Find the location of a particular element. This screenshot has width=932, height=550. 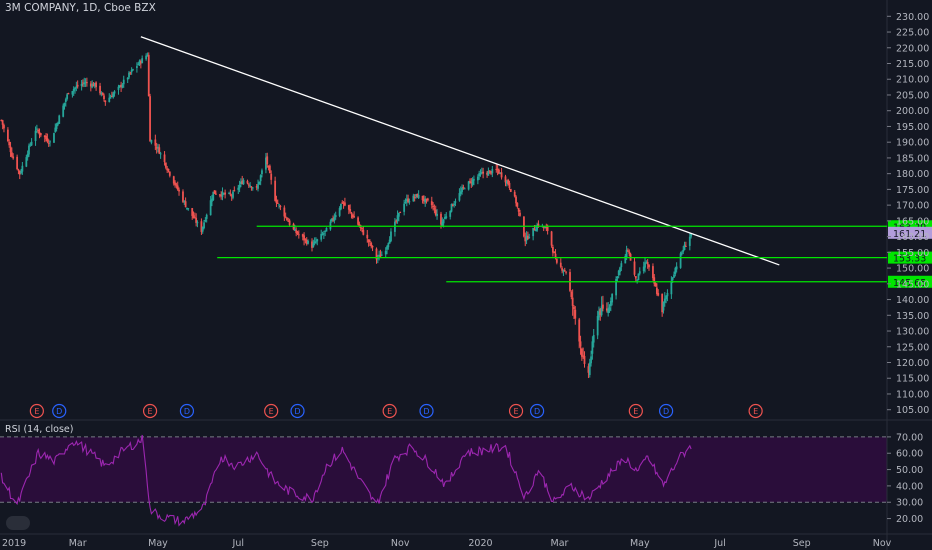

price-tick-label: 110.00 is located at coordinates (912, 394).